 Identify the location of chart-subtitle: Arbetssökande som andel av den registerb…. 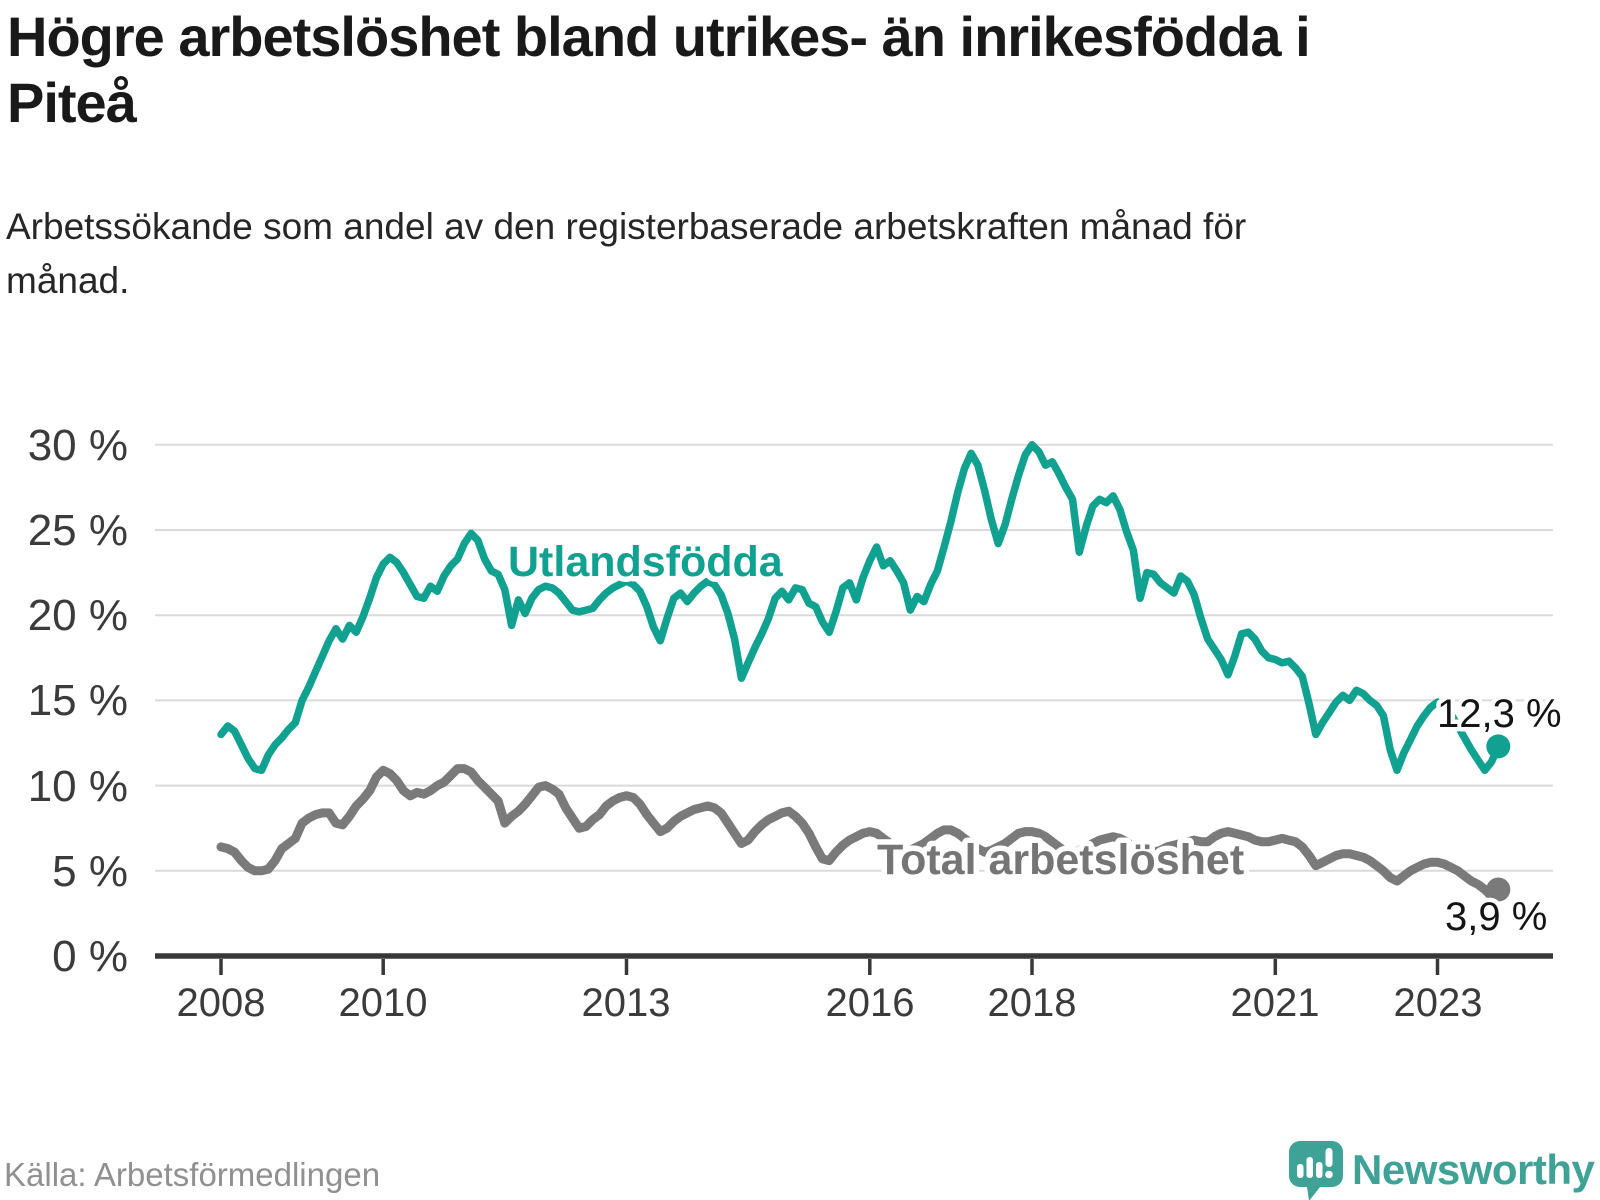
(626, 253).